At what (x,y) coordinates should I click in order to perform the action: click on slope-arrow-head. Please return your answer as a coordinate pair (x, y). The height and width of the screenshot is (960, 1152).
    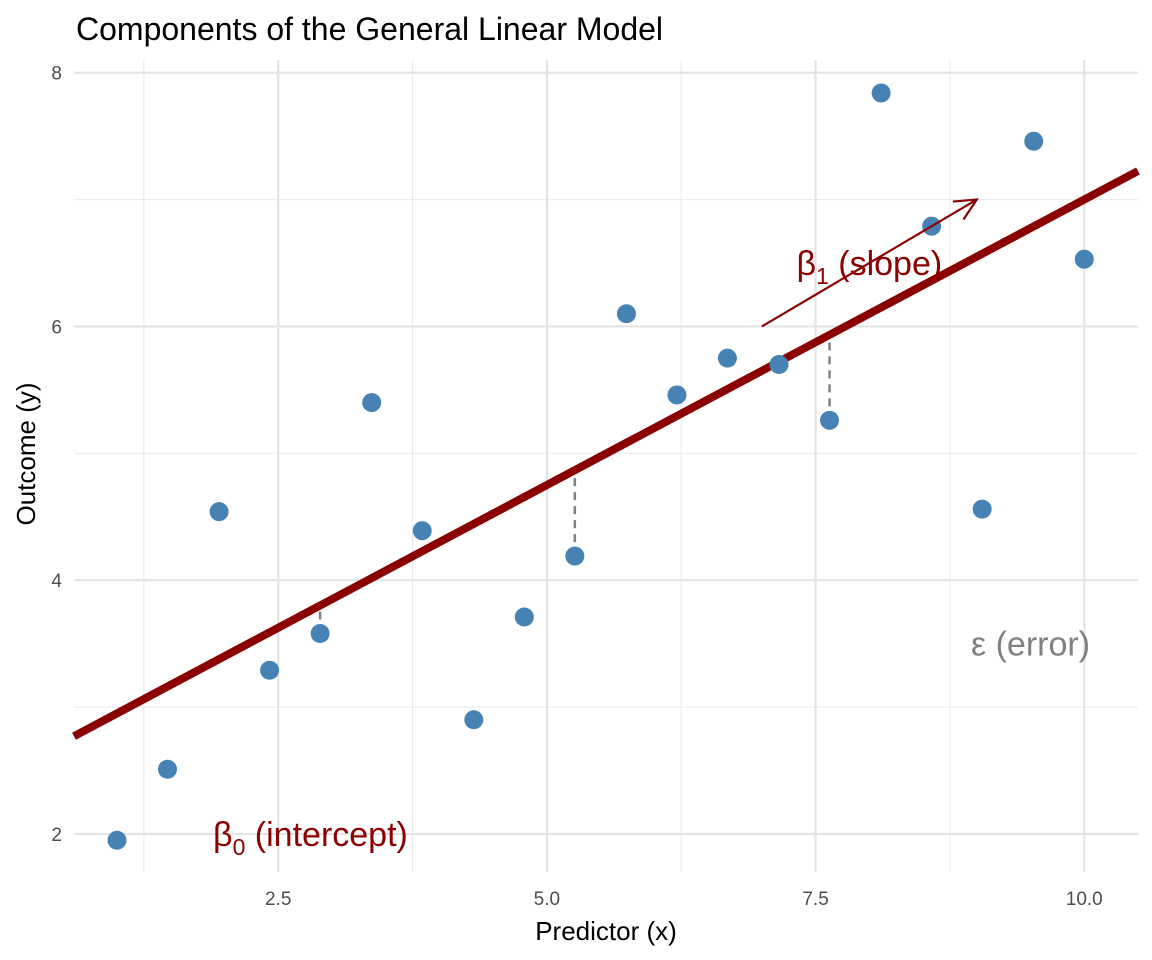
    Looking at the image, I should click on (965, 209).